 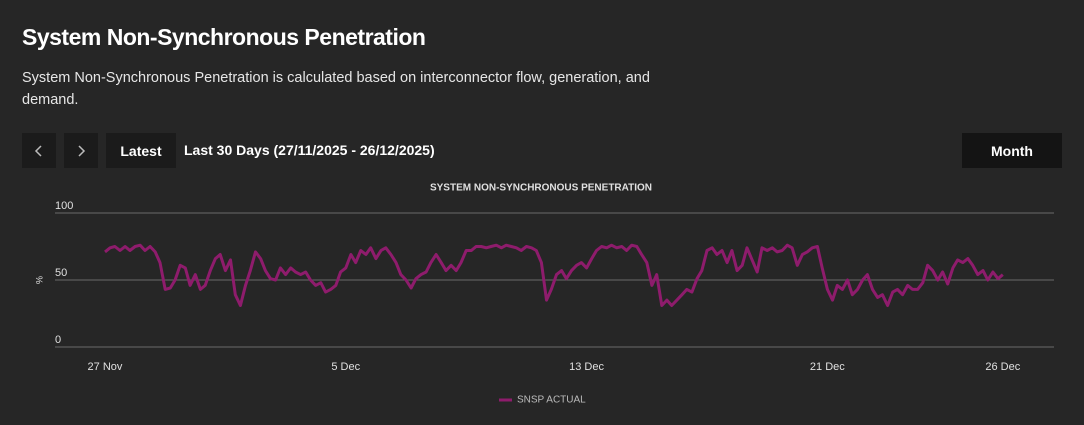 I want to click on x-tick-label: 5 Dec, so click(x=345, y=367).